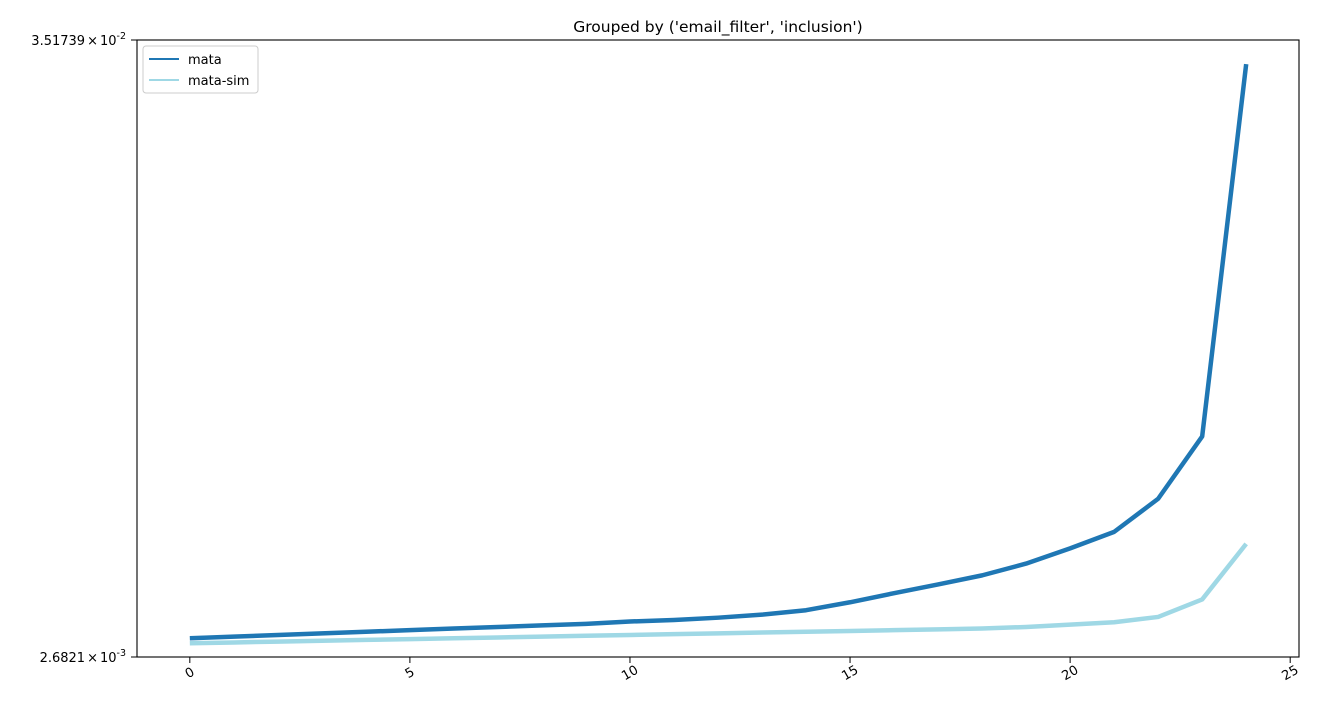 The height and width of the screenshot is (706, 1320). I want to click on chart-title: Grouped by ('email_filter', 'inclusion'), so click(717, 27).